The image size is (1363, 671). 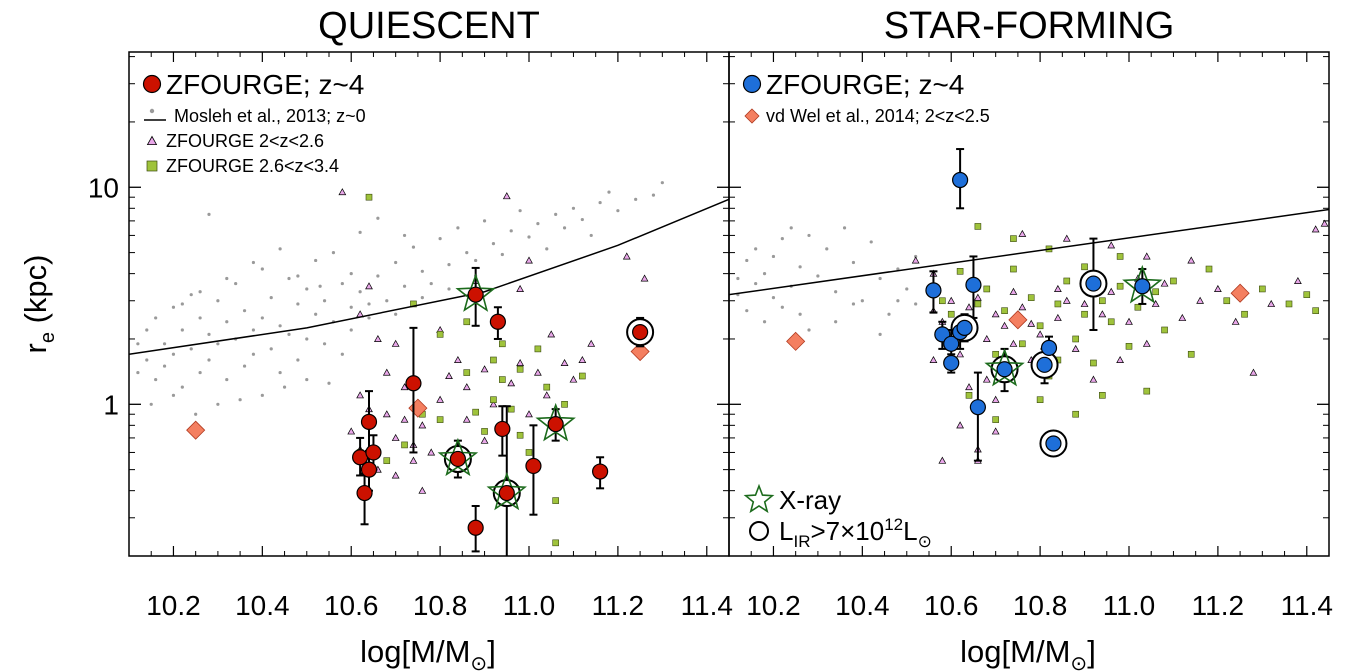 What do you see at coordinates (111, 404) in the screenshot?
I see `y-tick-label: 1` at bounding box center [111, 404].